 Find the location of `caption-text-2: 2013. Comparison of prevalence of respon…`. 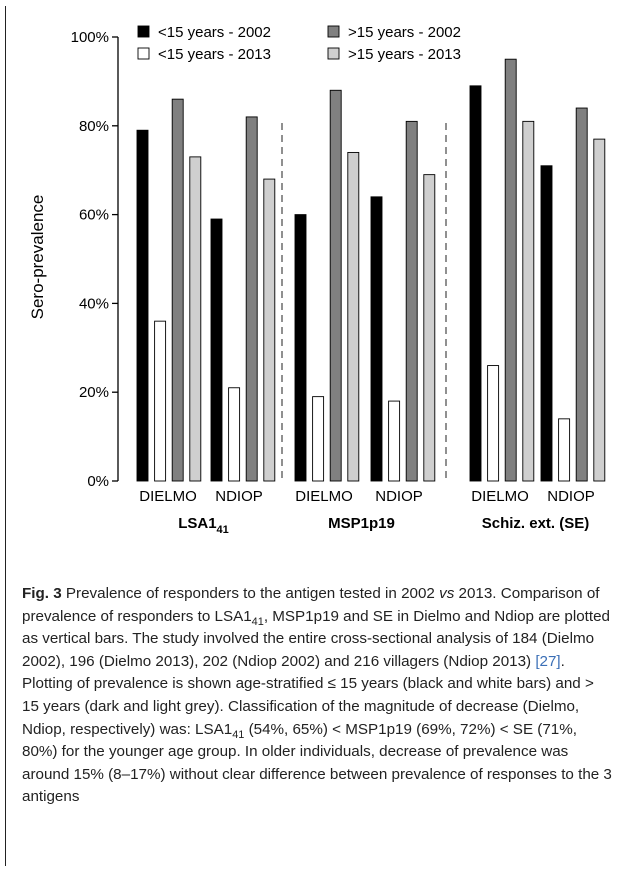

caption-text-2: 2013. Comparison of prevalence of respon… is located at coordinates (311, 605).